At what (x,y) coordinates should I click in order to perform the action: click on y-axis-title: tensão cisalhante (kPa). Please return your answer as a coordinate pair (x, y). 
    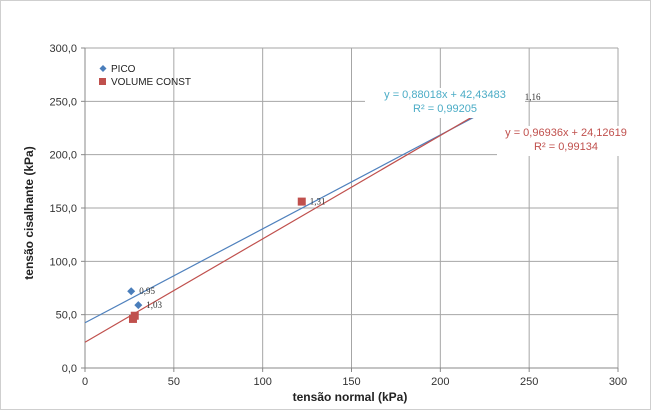
    Looking at the image, I should click on (29, 212).